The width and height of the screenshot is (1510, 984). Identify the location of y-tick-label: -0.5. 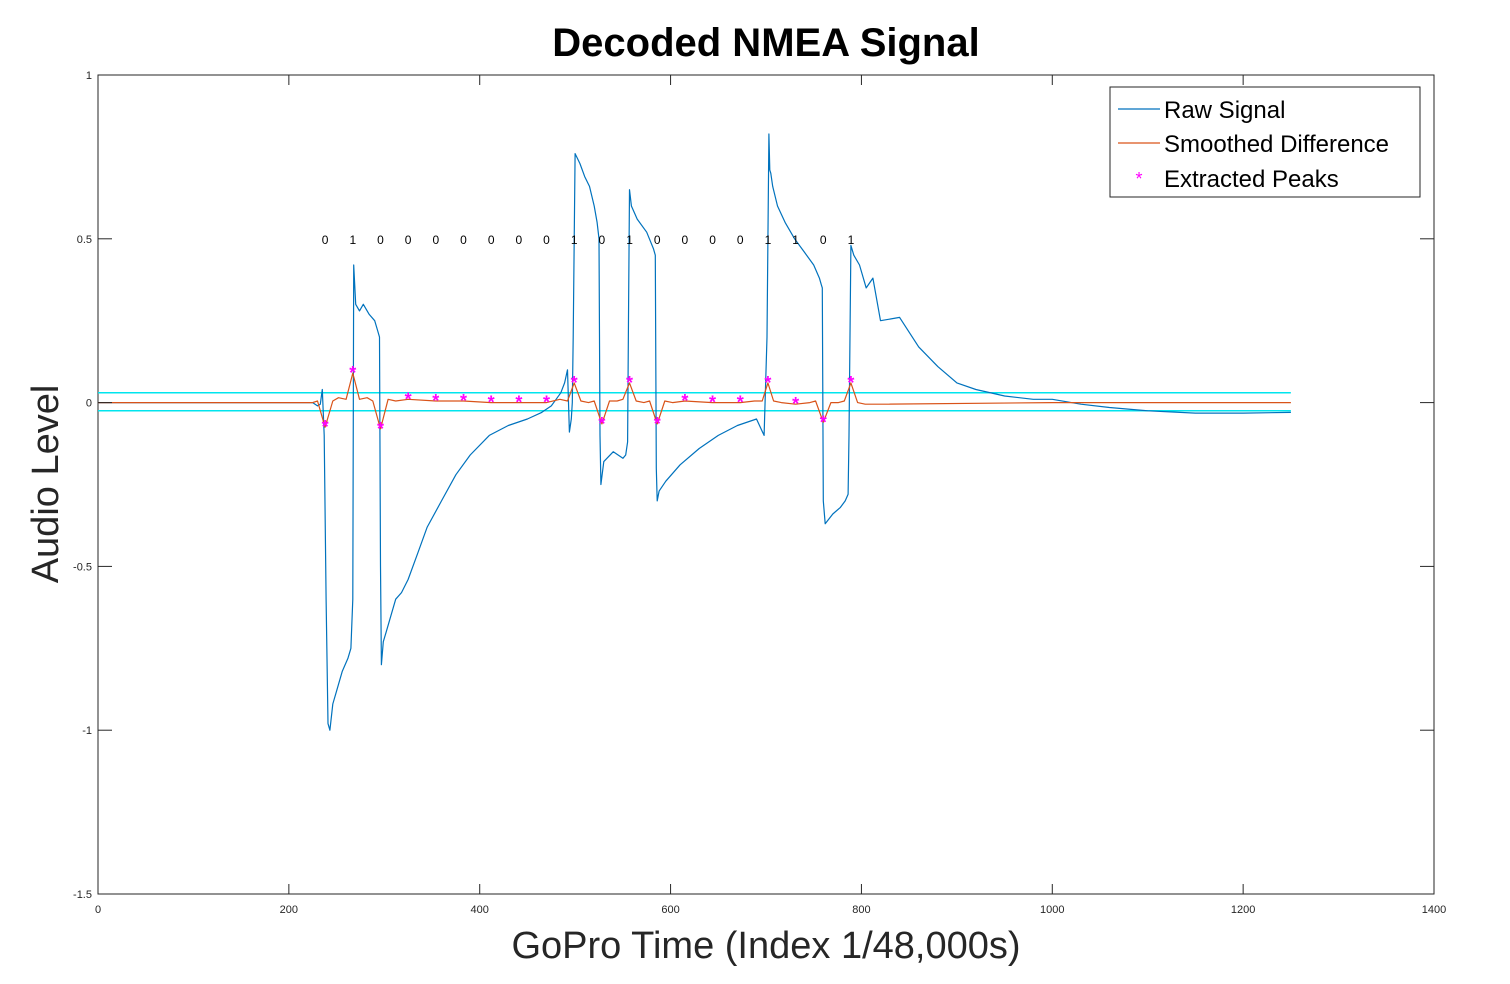
(82, 567).